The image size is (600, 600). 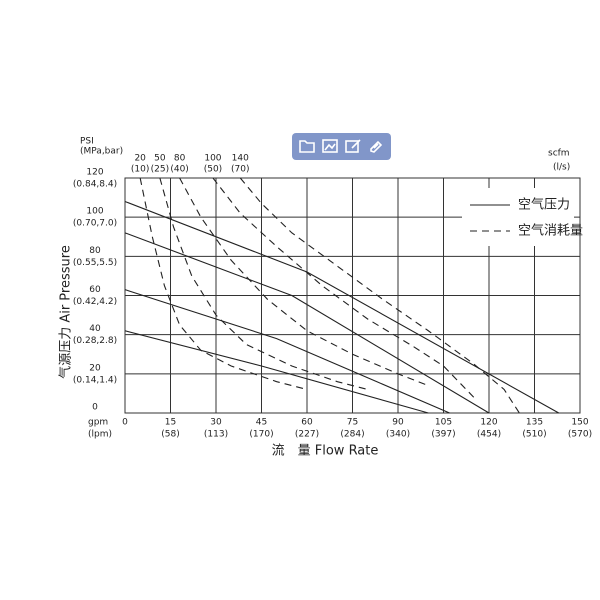 I want to click on x-tick-label: 15, so click(x=170, y=423).